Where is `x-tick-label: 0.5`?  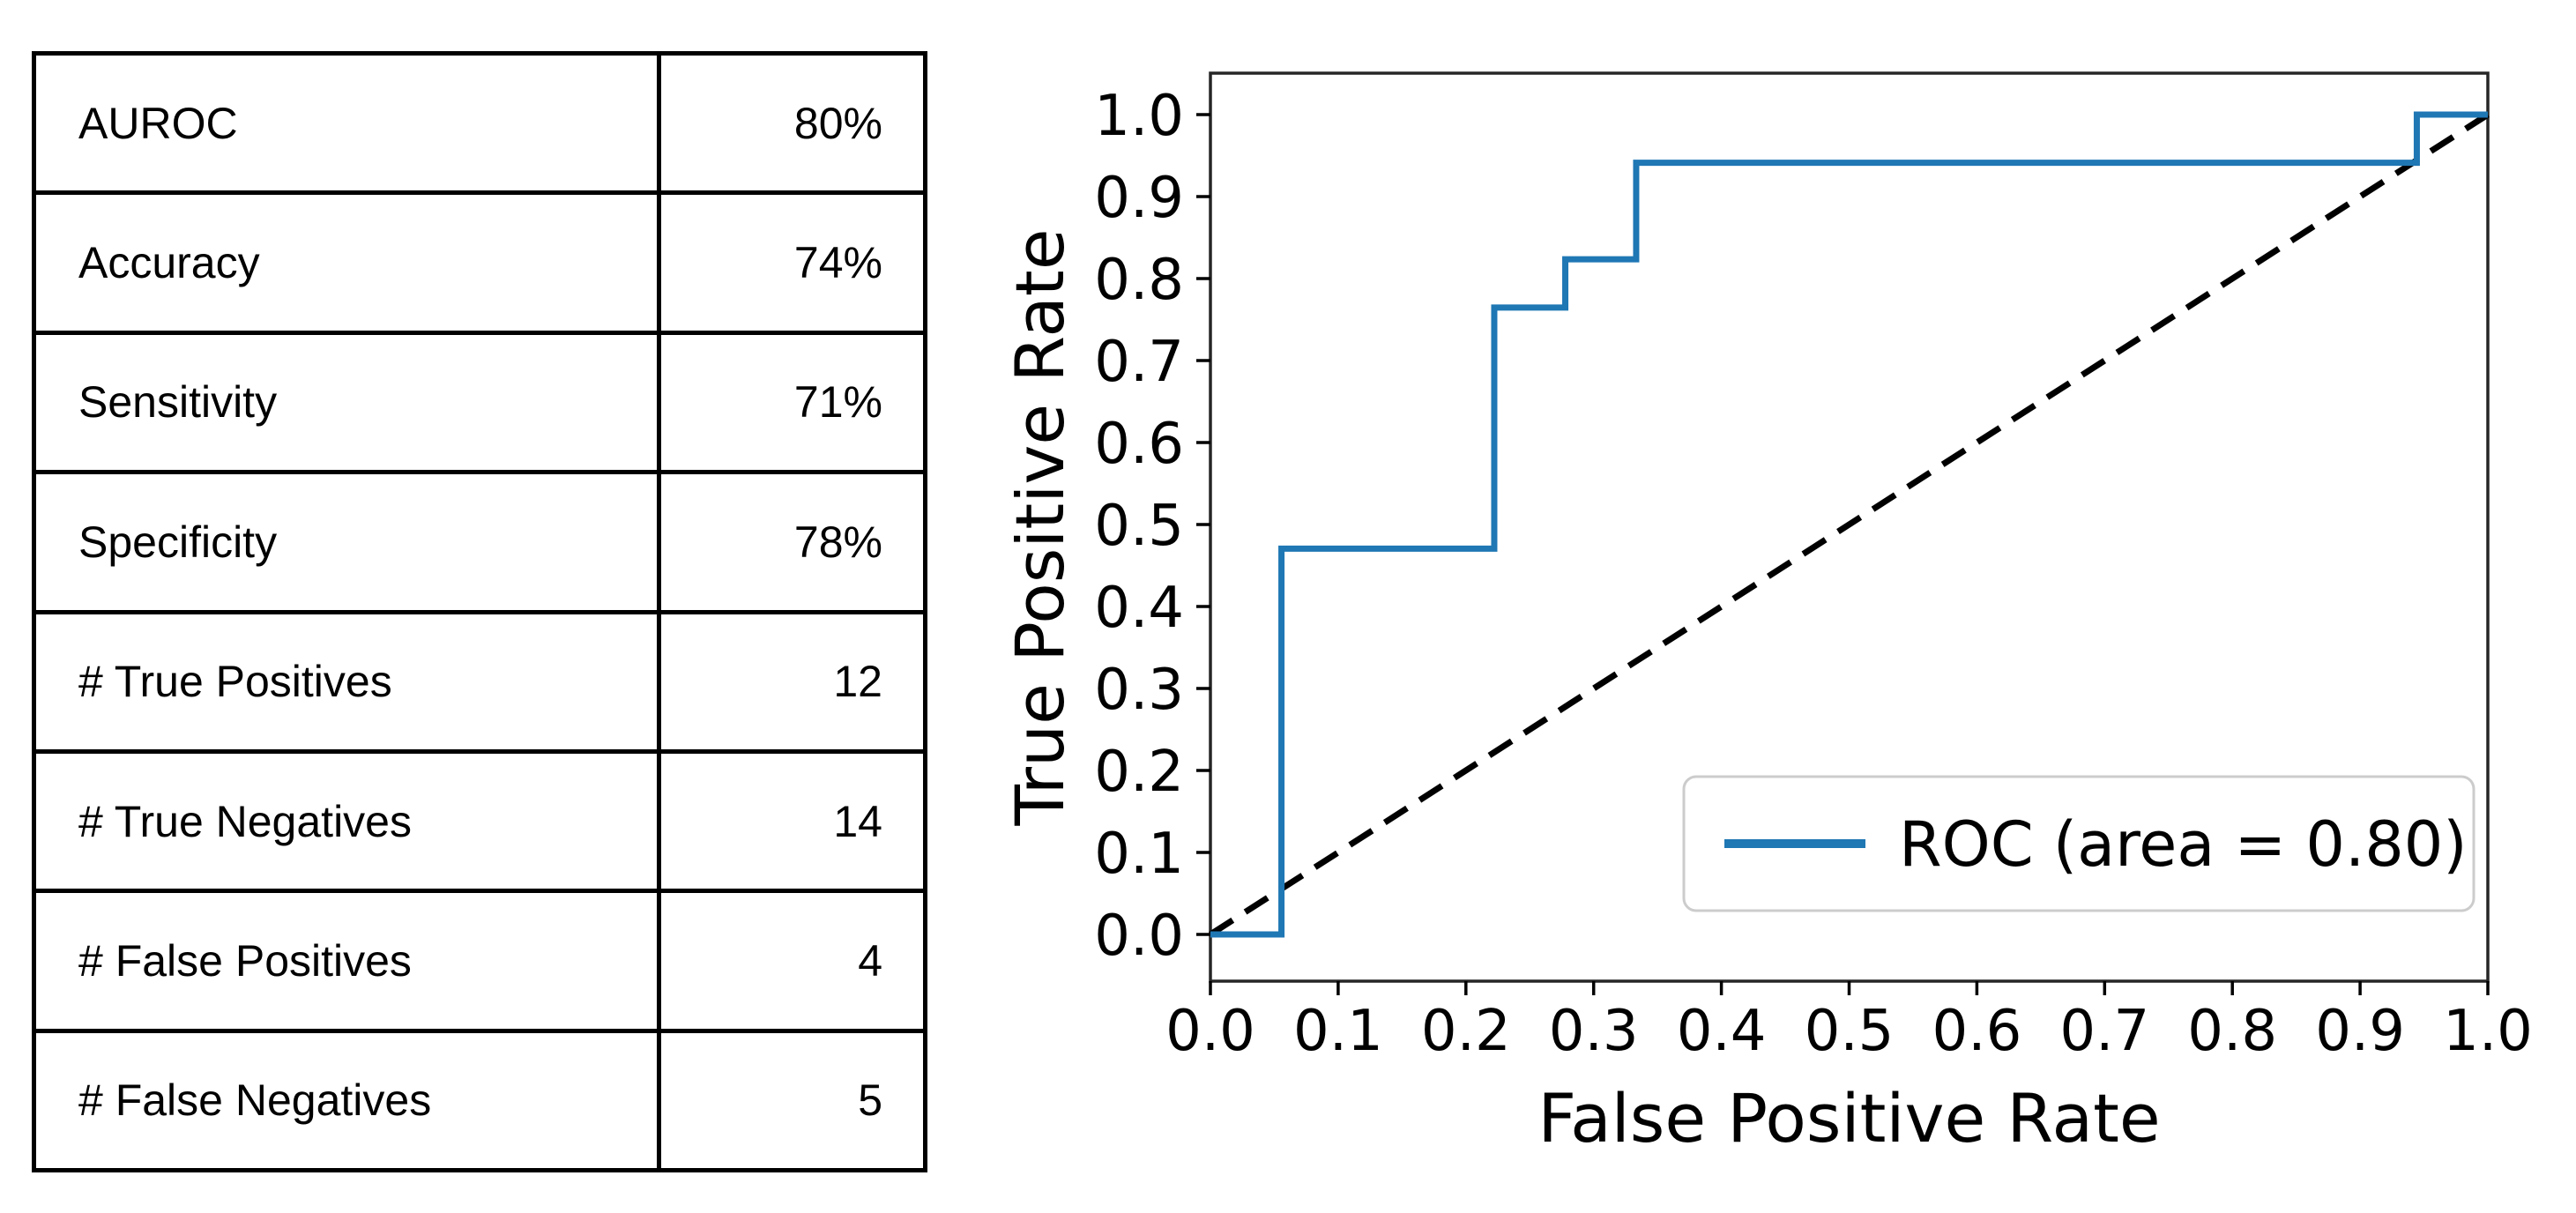
x-tick-label: 0.5 is located at coordinates (1850, 1031).